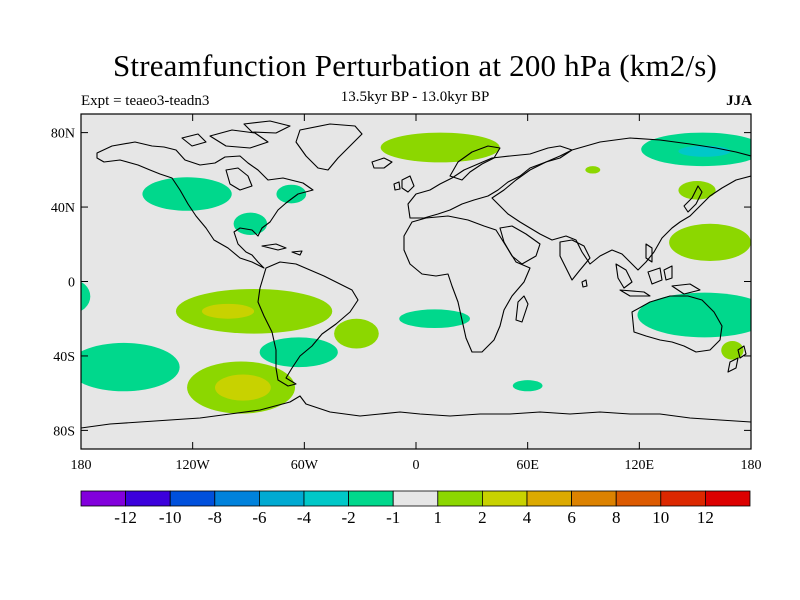  I want to click on coastline-arabia, so click(520, 245).